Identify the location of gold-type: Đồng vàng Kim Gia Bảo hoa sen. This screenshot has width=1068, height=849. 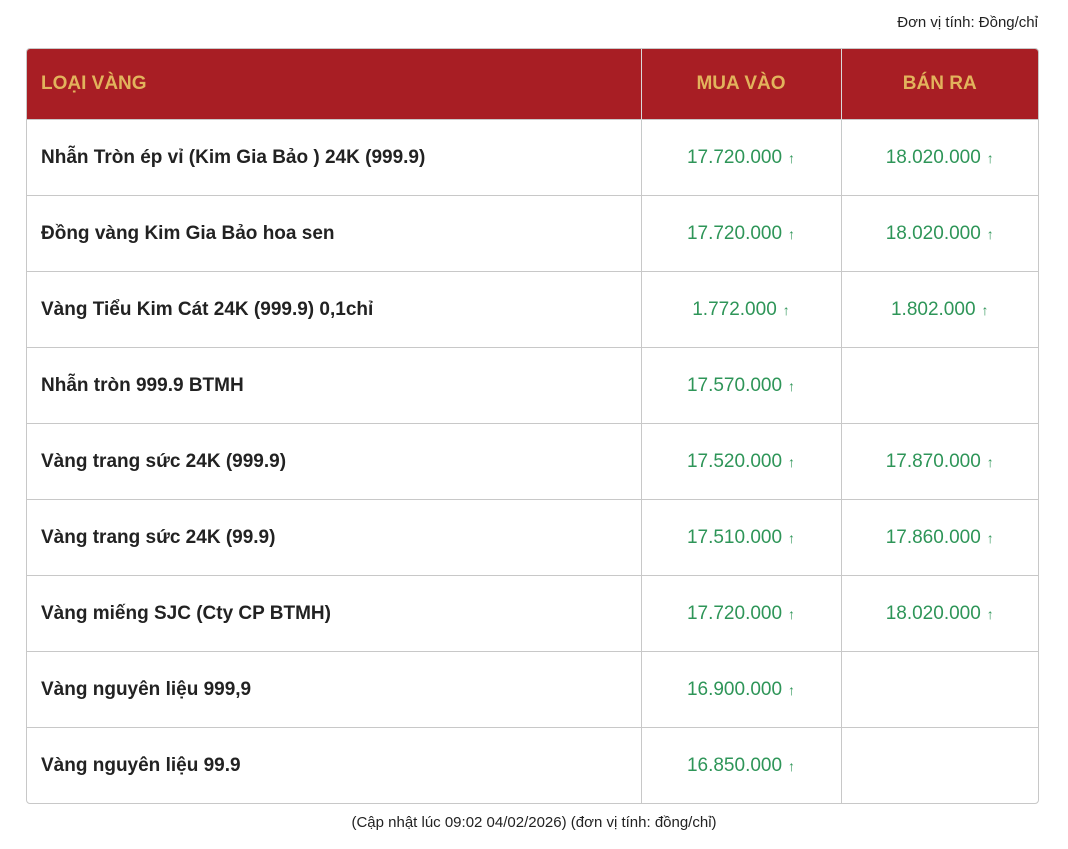
(334, 233).